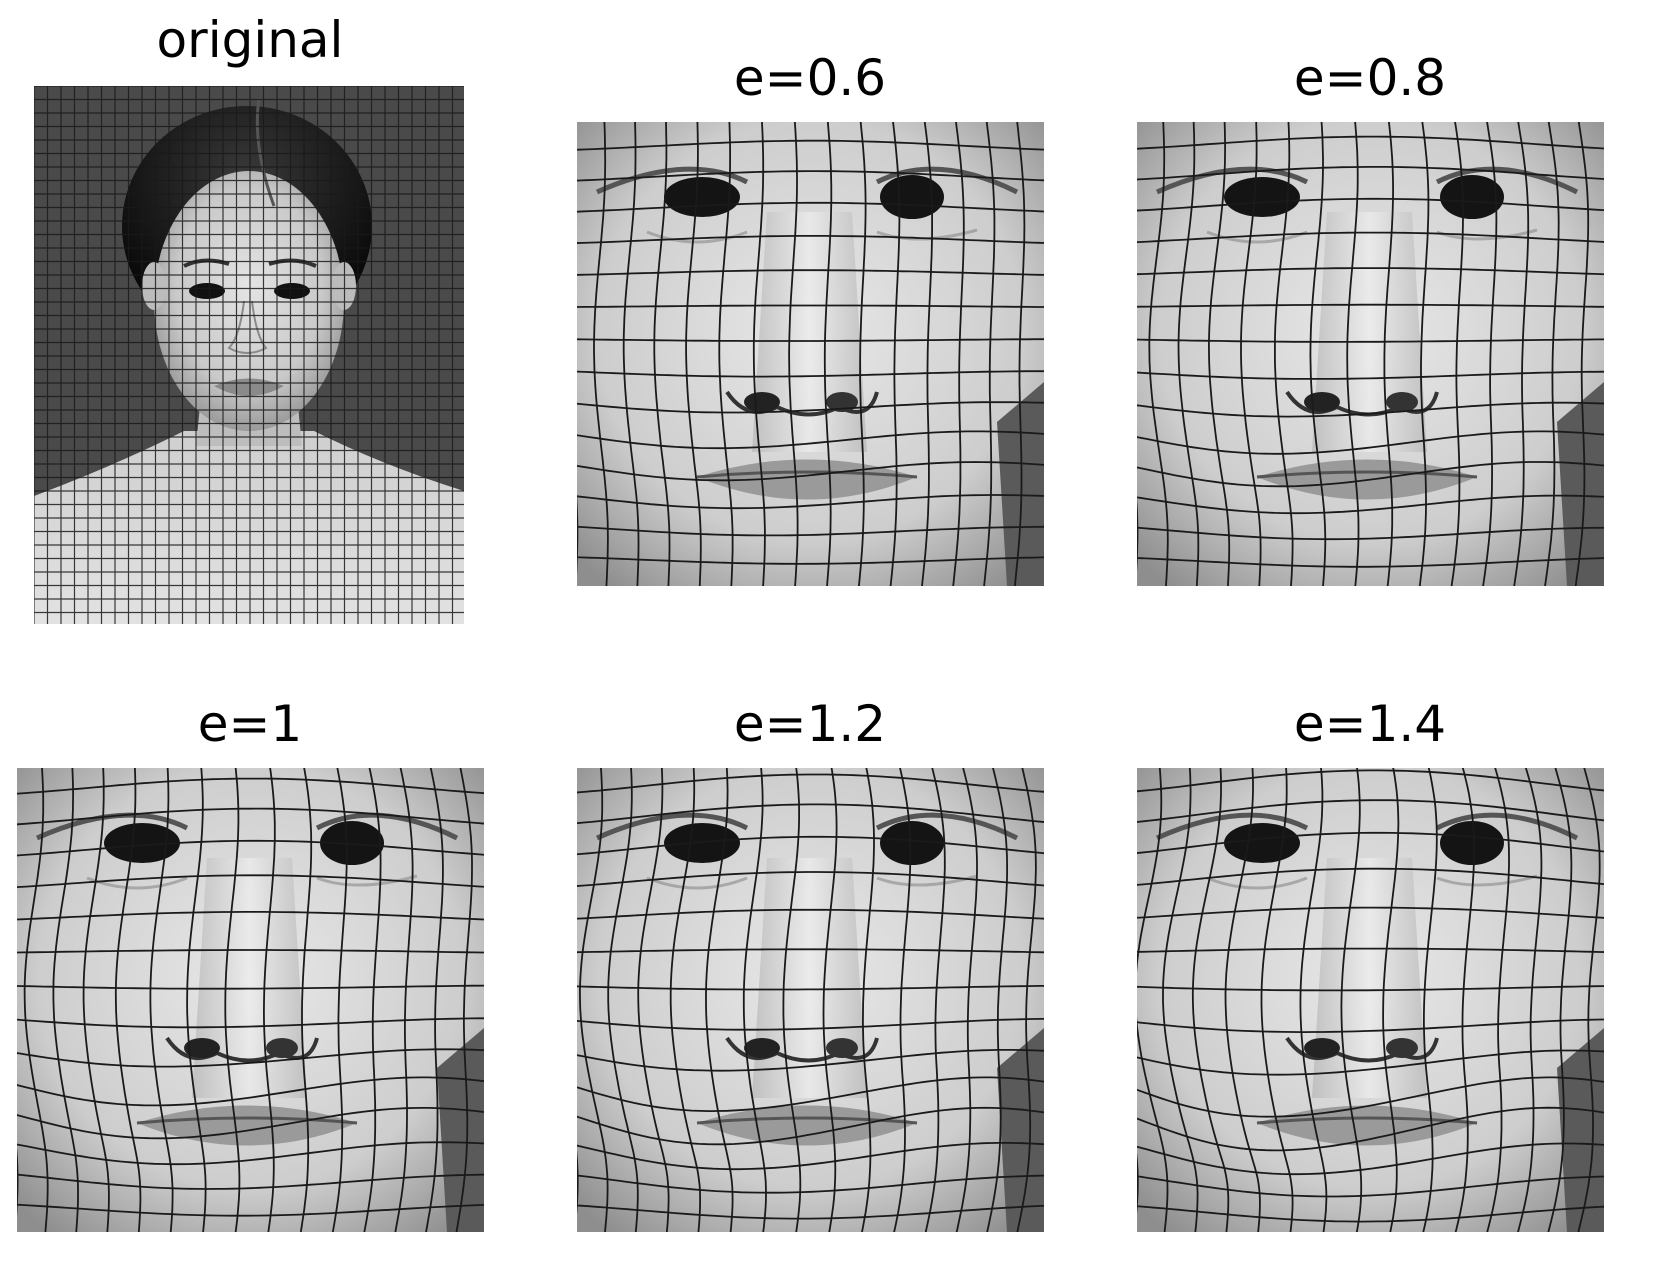 The height and width of the screenshot is (1262, 1660). What do you see at coordinates (1370, 724) in the screenshot?
I see `panel-title-e14: e=1.4` at bounding box center [1370, 724].